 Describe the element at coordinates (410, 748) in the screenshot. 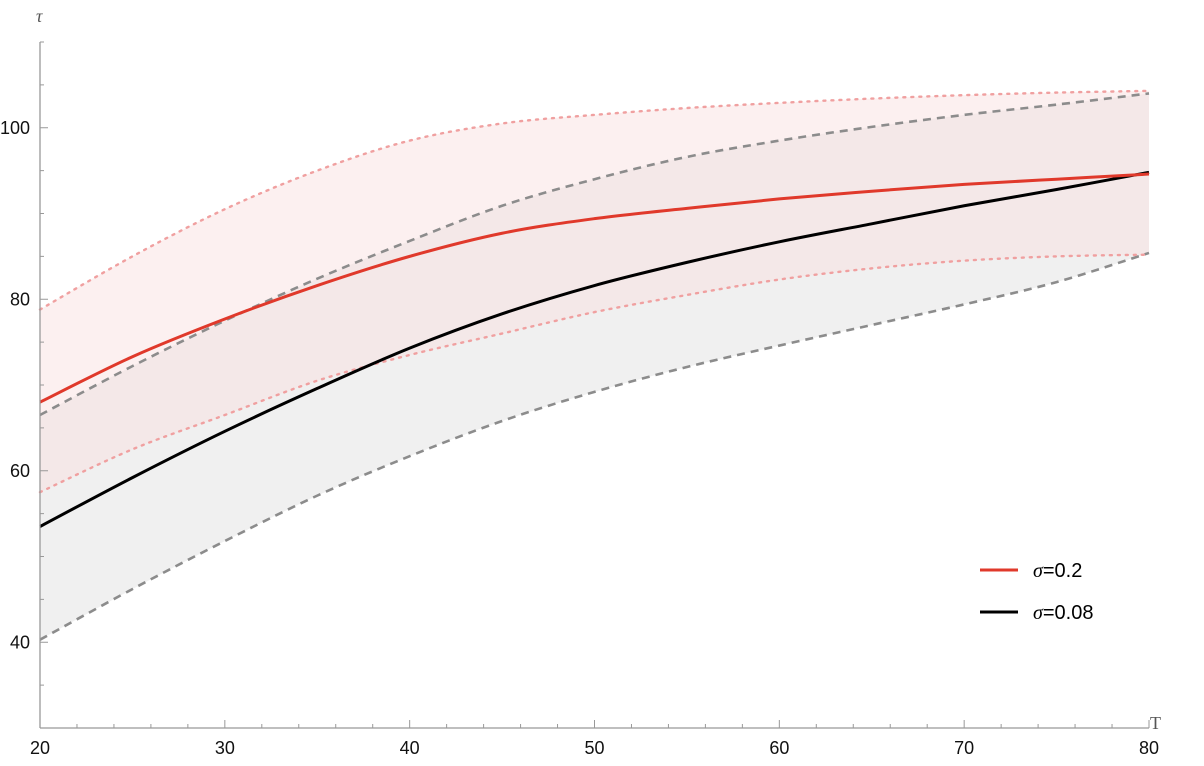

I see `x-tick-label: 40` at that location.